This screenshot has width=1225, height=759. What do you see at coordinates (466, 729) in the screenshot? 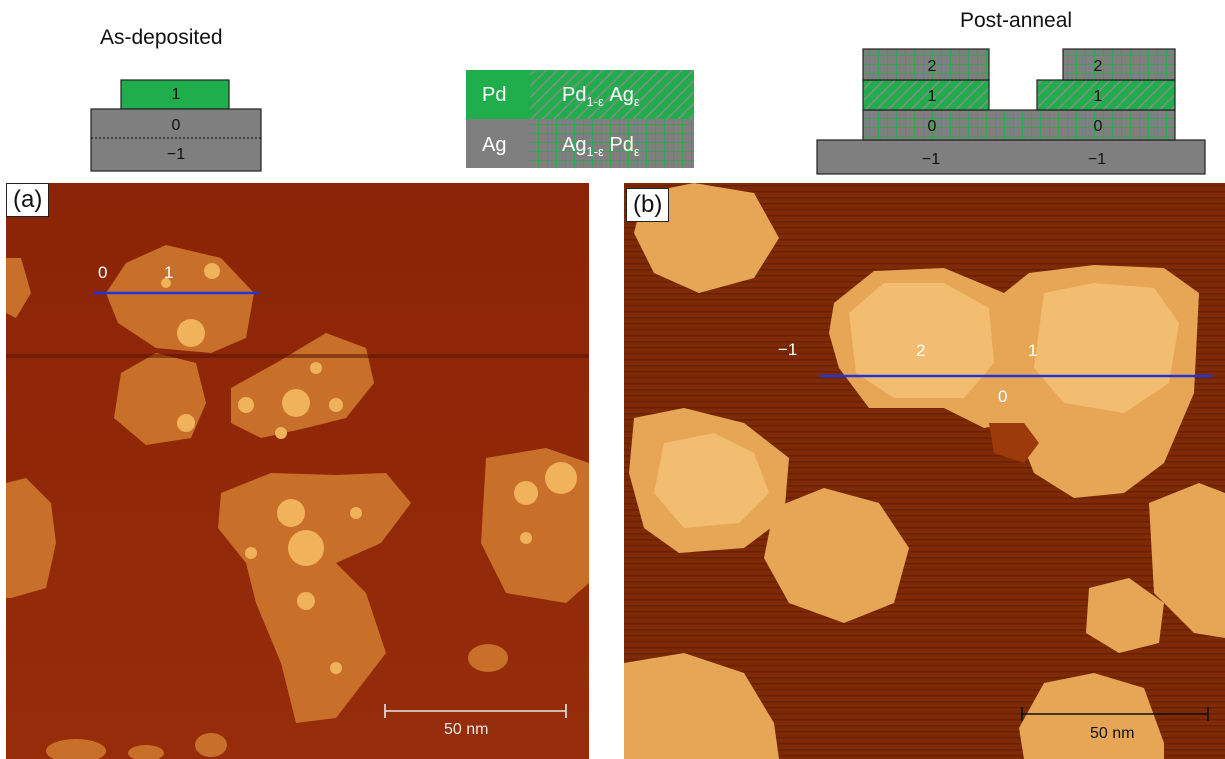
I see `panel-a-scalebar-label: 50 nm` at bounding box center [466, 729].